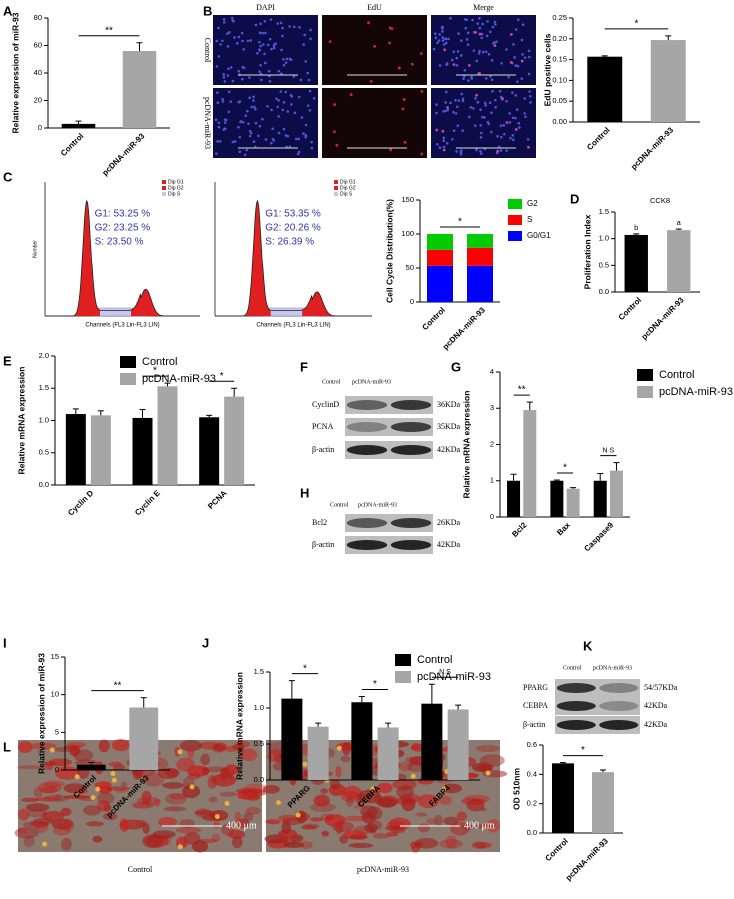 The image size is (734, 899). I want to click on x-tick-label: pcDNA-miR-93, so click(652, 148).